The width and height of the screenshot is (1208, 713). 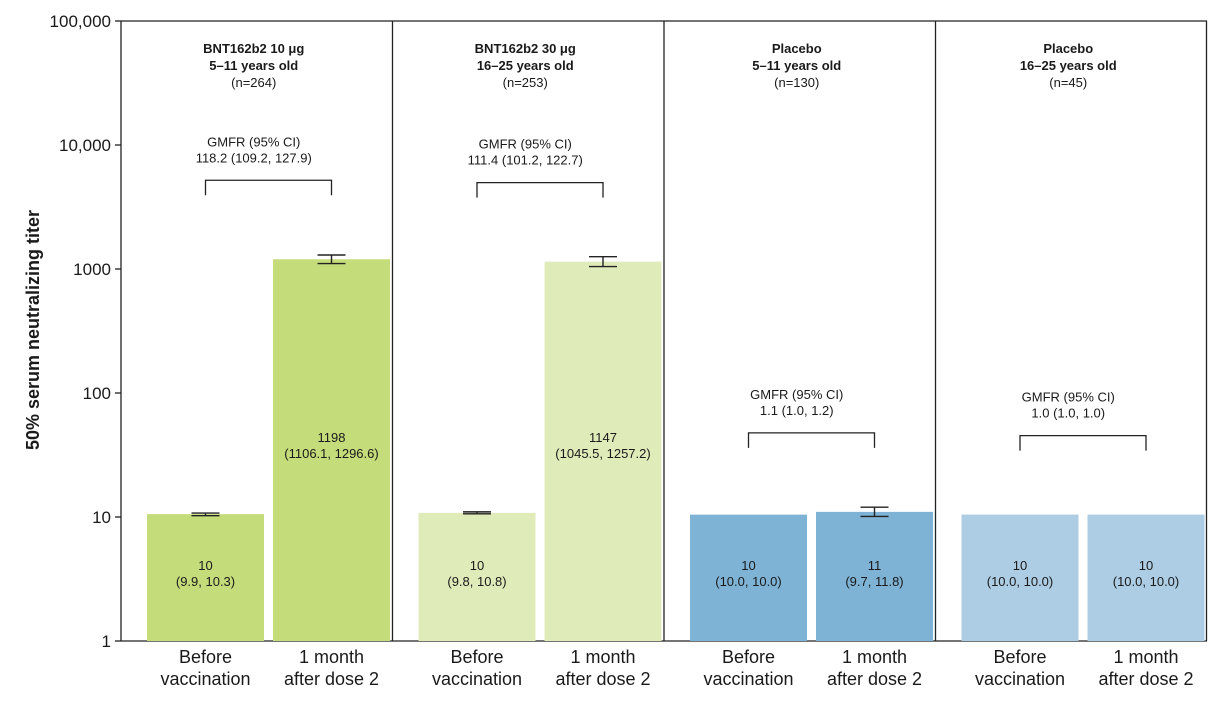 What do you see at coordinates (106, 641) in the screenshot?
I see `y-tick-label: 1` at bounding box center [106, 641].